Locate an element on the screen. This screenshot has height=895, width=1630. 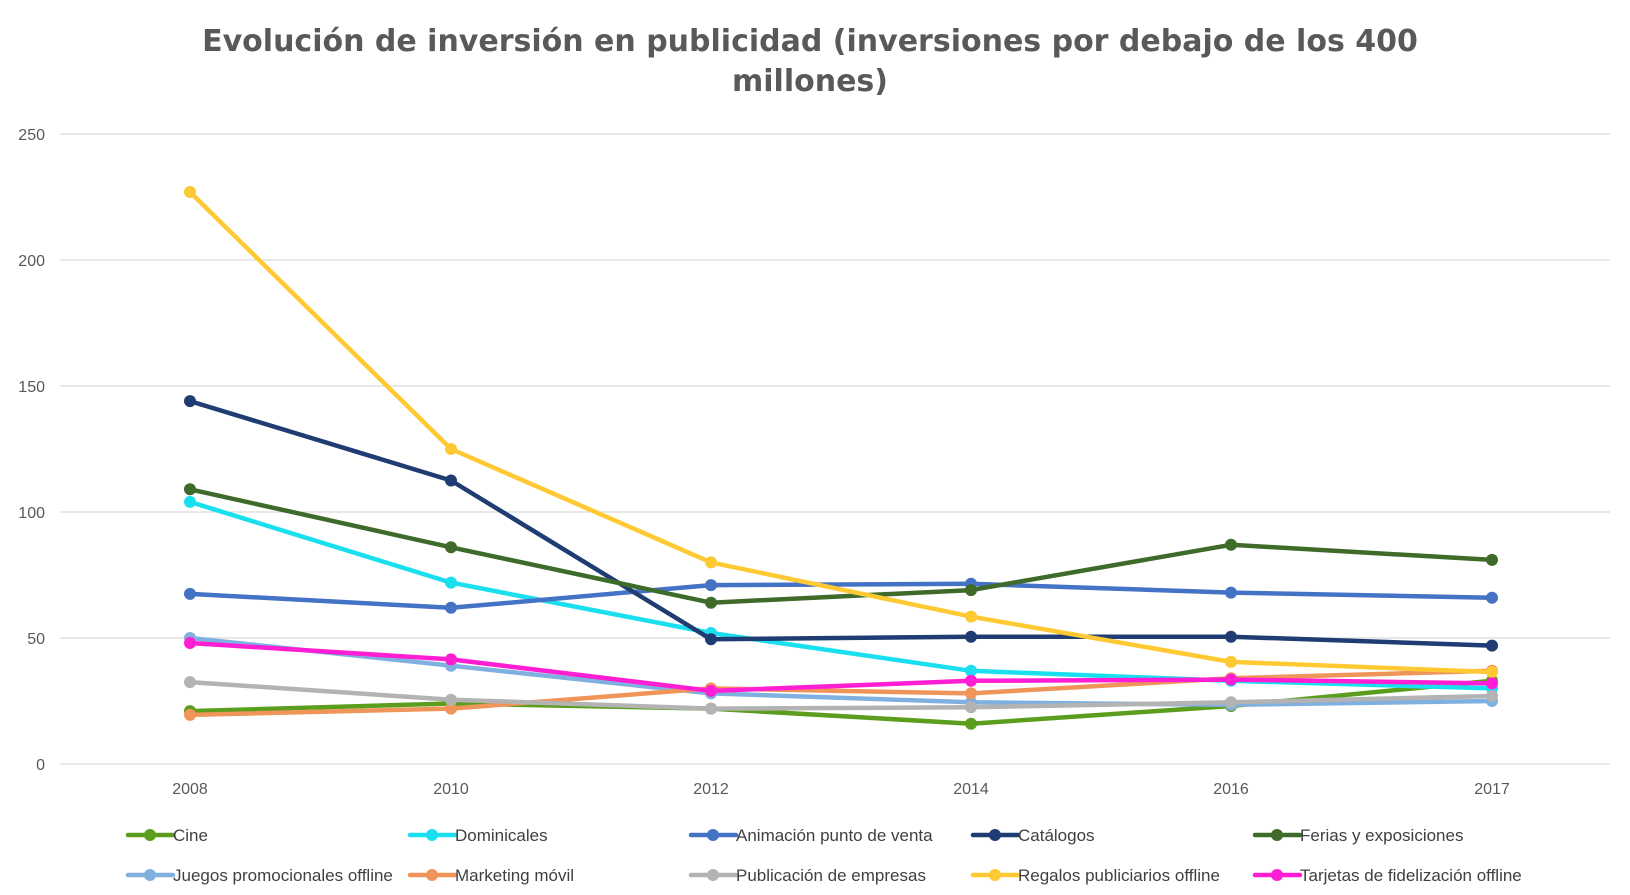
legend-item: Publicación de empresas is located at coordinates (807, 875).